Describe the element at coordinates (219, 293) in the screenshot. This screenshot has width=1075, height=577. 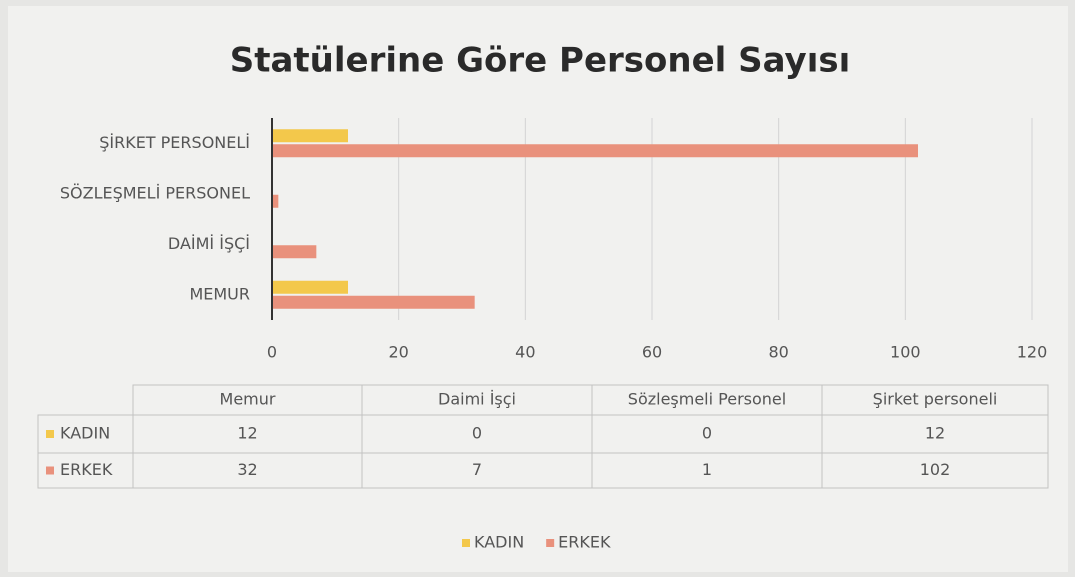
I see `y-tick-label: MEMUR` at that location.